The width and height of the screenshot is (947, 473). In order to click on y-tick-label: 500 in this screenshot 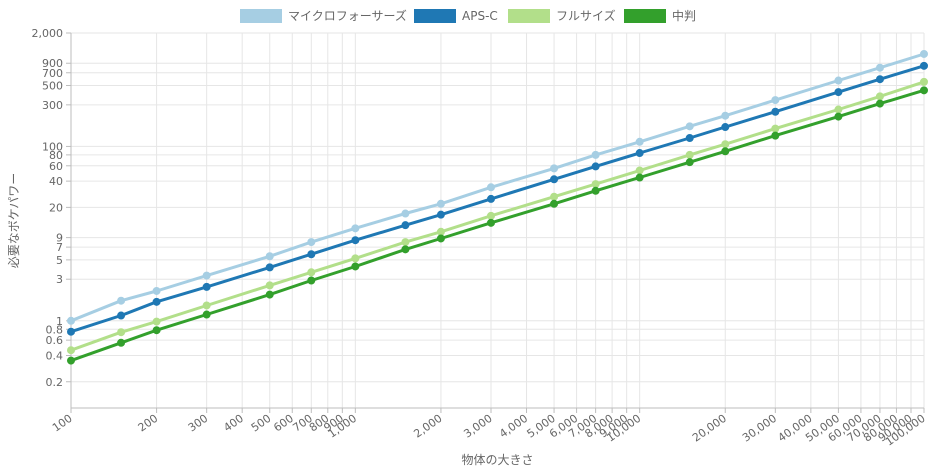, I will do `click(52, 85)`.